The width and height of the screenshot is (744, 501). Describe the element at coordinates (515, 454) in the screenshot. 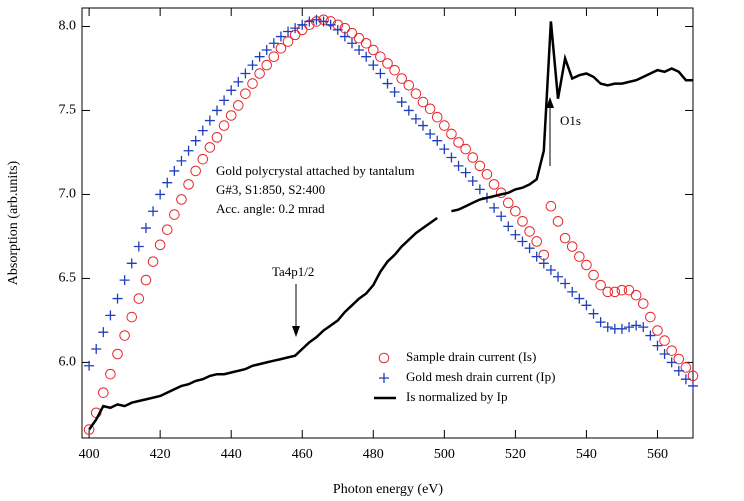

I see `x-tick-label: 520` at that location.